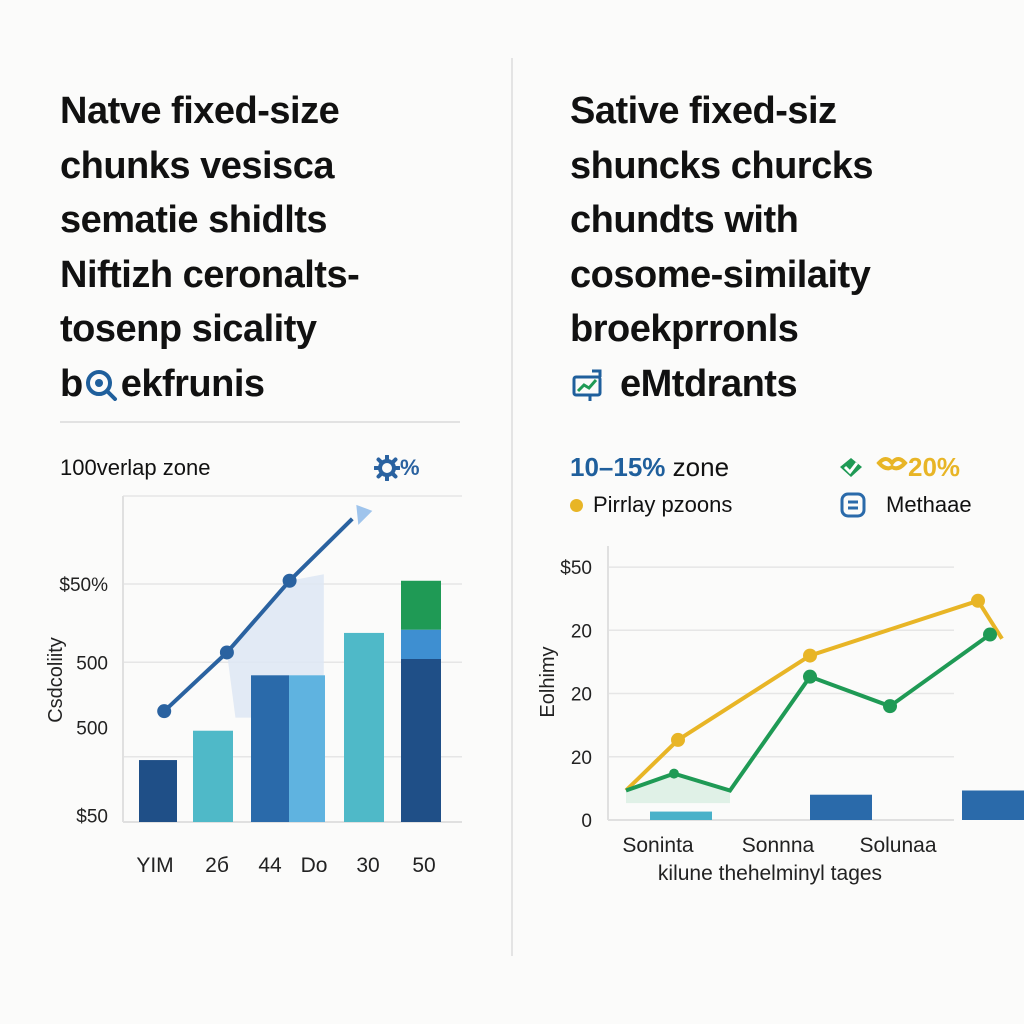 The height and width of the screenshot is (1024, 1024). Describe the element at coordinates (71, 383) in the screenshot. I see `left-title-last-pre: b` at that location.